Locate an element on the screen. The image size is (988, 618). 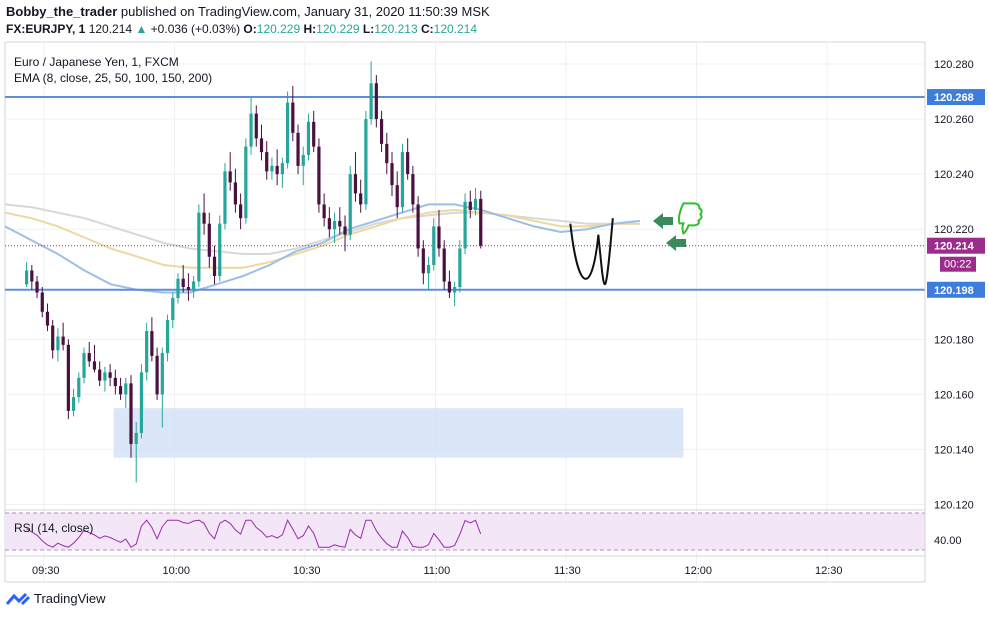
level-price-tag-text: 120.268 is located at coordinates (954, 98).